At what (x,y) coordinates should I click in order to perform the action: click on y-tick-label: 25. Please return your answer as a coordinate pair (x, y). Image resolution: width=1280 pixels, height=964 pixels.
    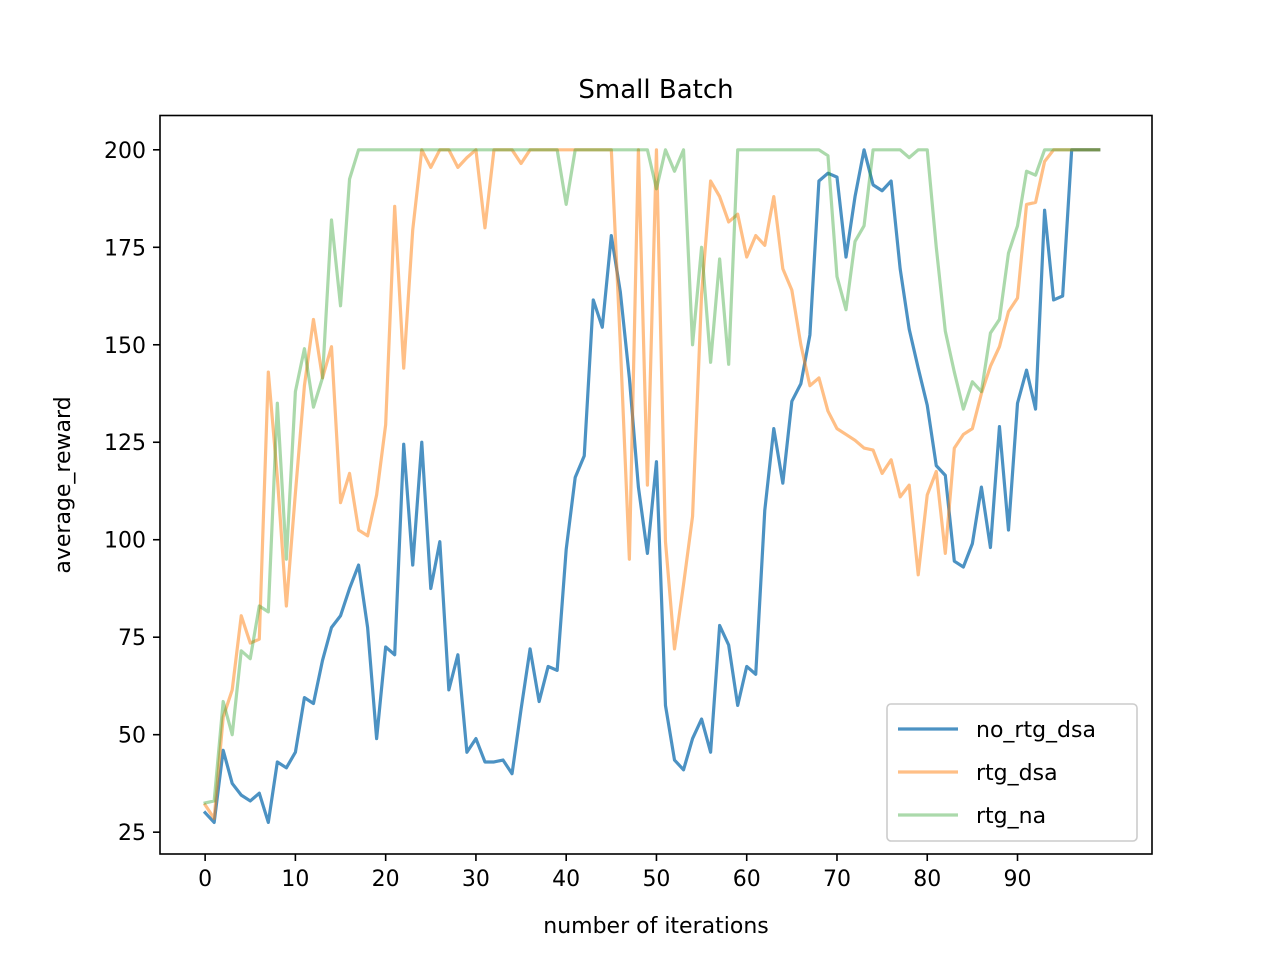
    Looking at the image, I should click on (132, 833).